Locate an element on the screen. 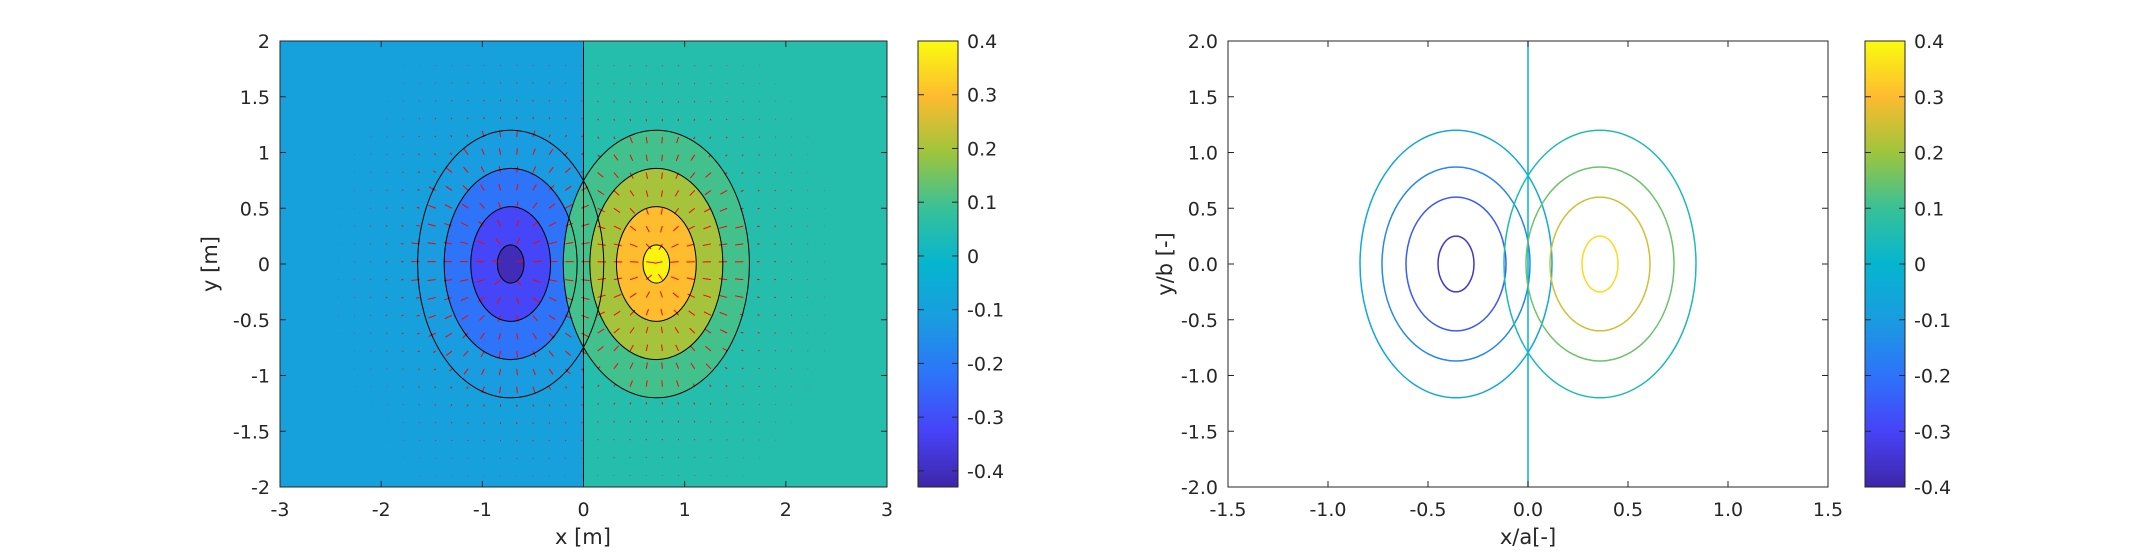  y-tick-label: -1 is located at coordinates (260, 377).